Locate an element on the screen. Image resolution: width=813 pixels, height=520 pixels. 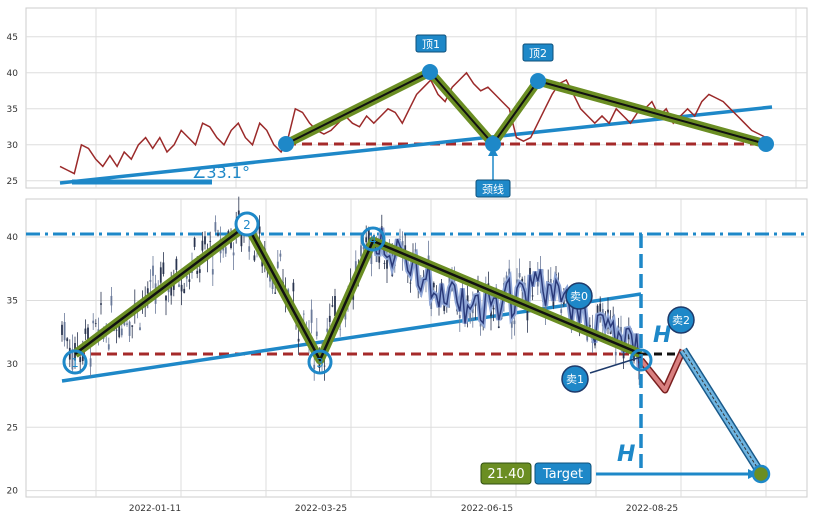
peak2-label: 顶2 is located at coordinates (538, 53).